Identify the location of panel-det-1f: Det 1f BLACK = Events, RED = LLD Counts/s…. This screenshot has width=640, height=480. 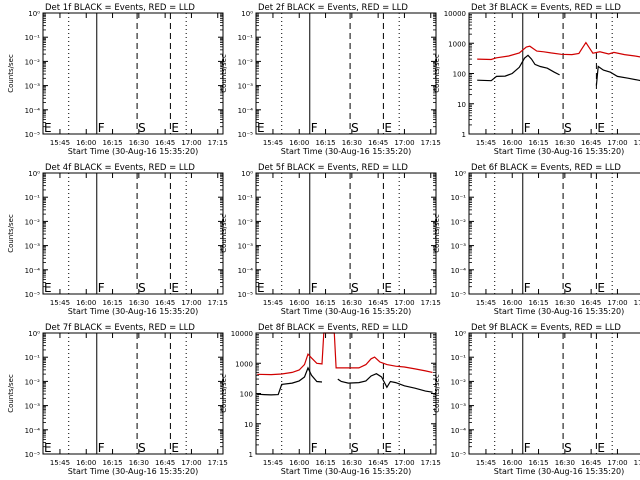
(117, 79).